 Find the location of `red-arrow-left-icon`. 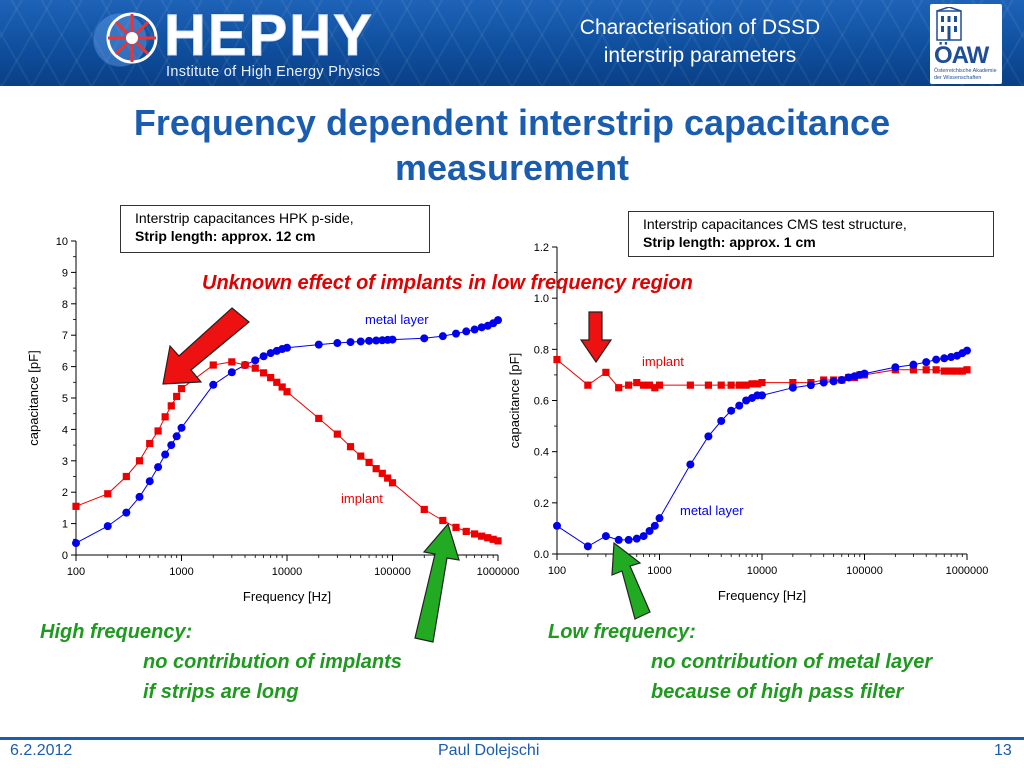

red-arrow-left-icon is located at coordinates (206, 346).